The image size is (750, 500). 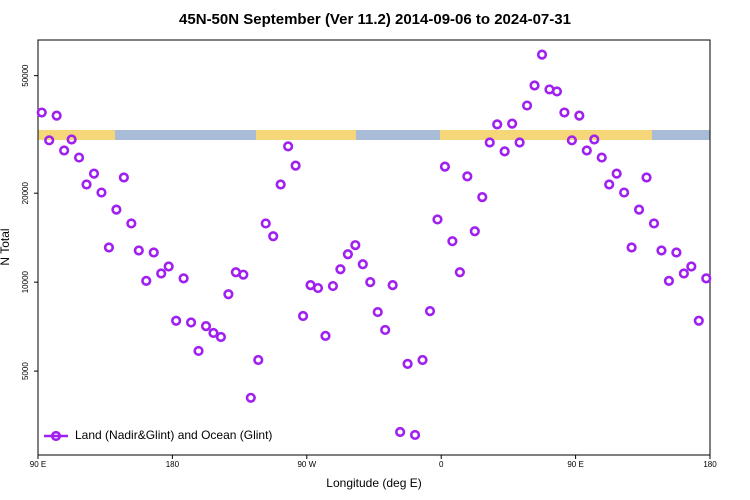 I want to click on x-tick-label: 0, so click(x=441, y=464).